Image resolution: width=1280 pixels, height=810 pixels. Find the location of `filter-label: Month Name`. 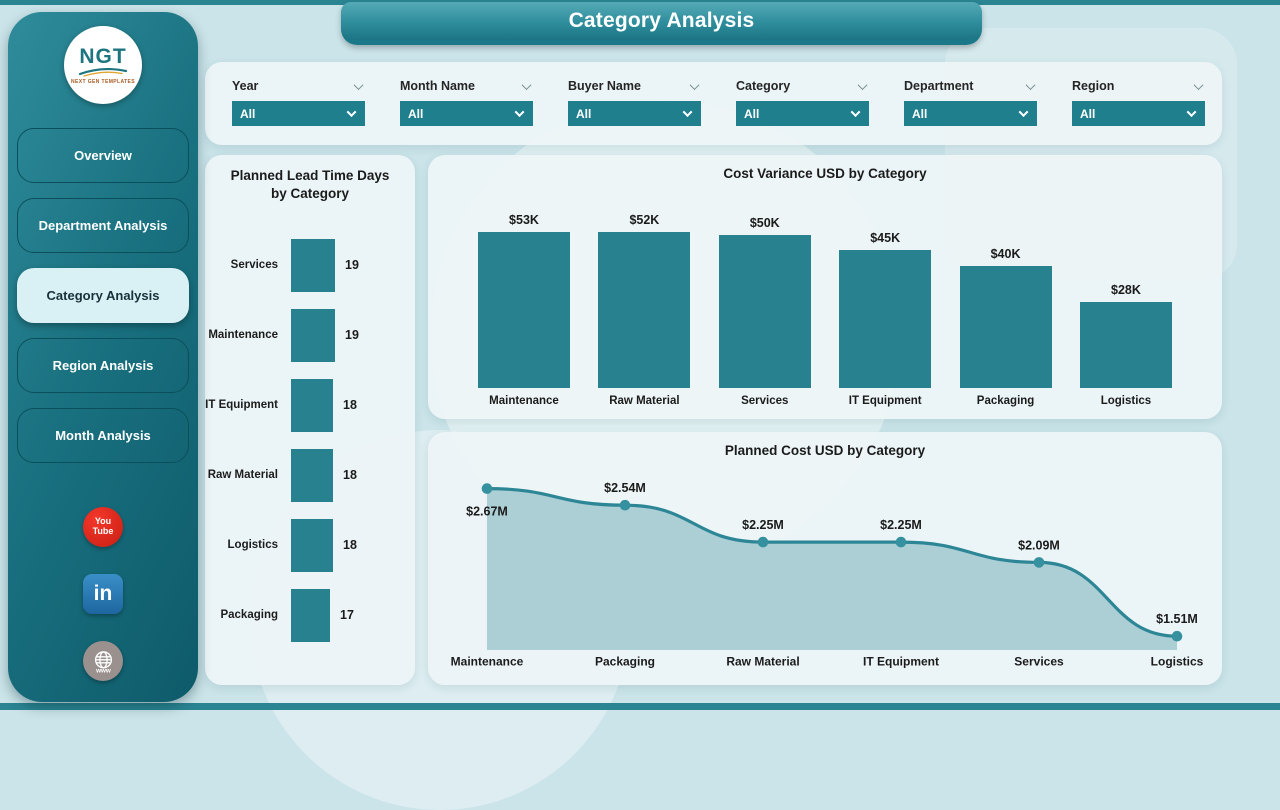

filter-label: Month Name is located at coordinates (437, 86).